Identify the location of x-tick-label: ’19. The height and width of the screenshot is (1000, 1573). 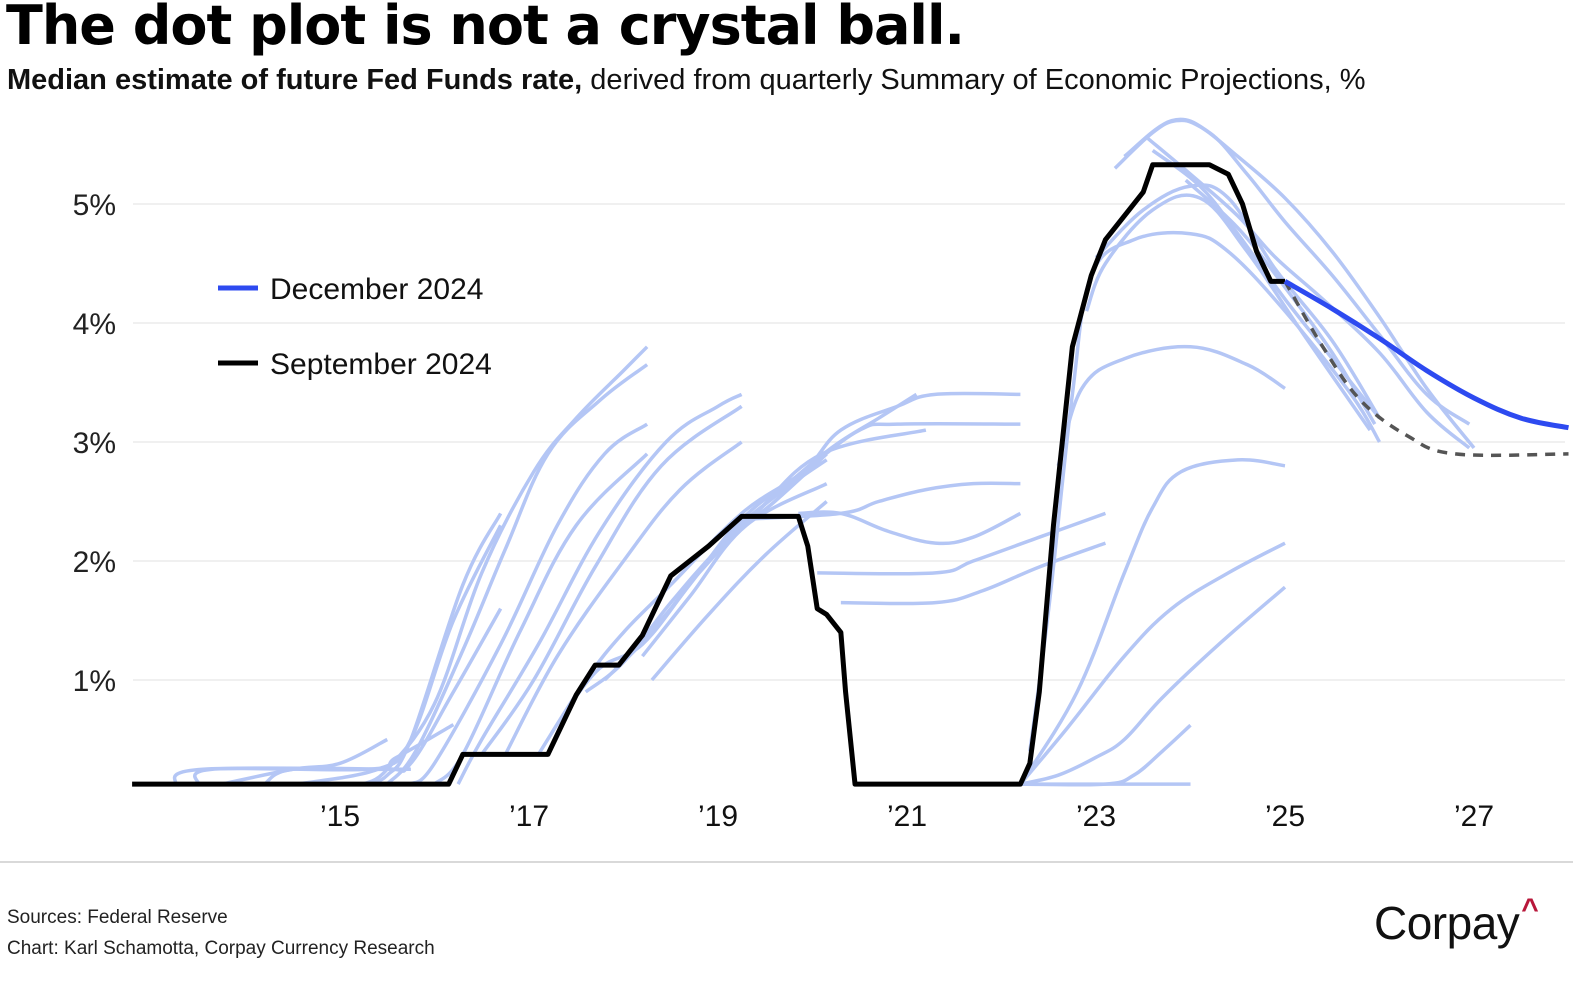
(718, 816).